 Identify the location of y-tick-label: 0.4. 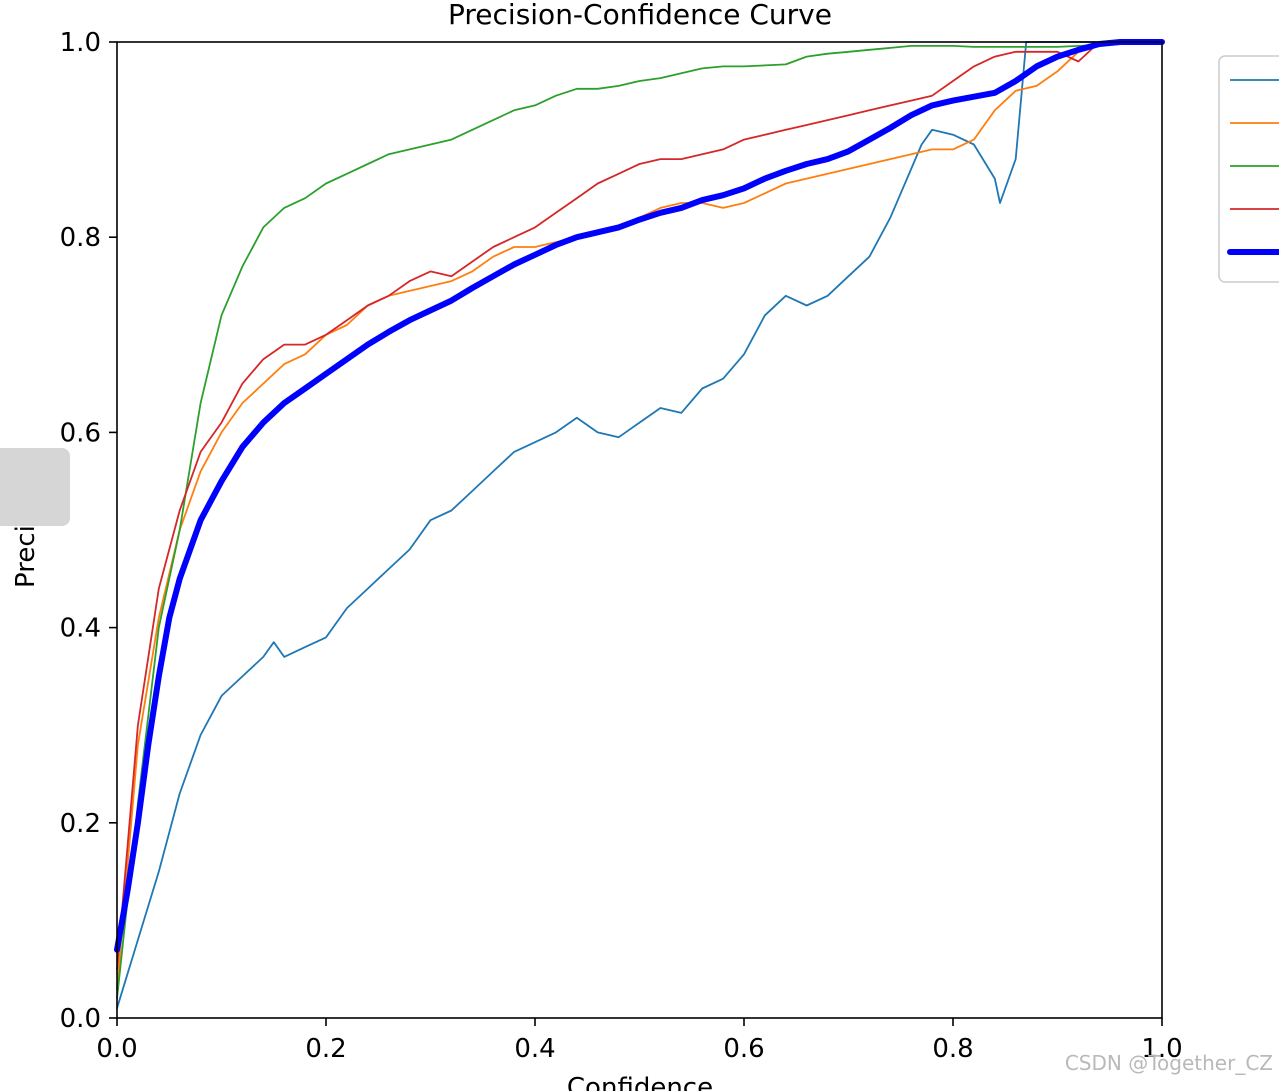
(80, 629).